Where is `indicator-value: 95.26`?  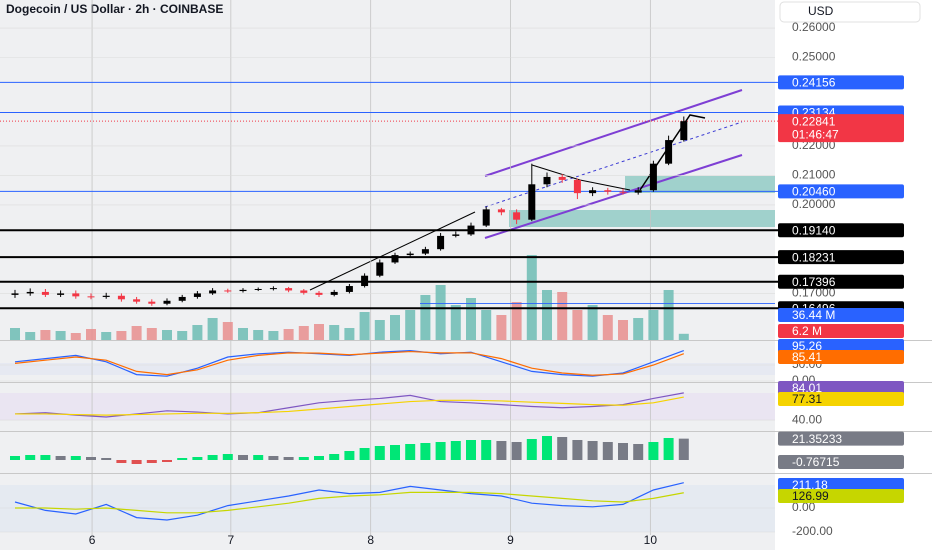 indicator-value: 95.26 is located at coordinates (807, 346).